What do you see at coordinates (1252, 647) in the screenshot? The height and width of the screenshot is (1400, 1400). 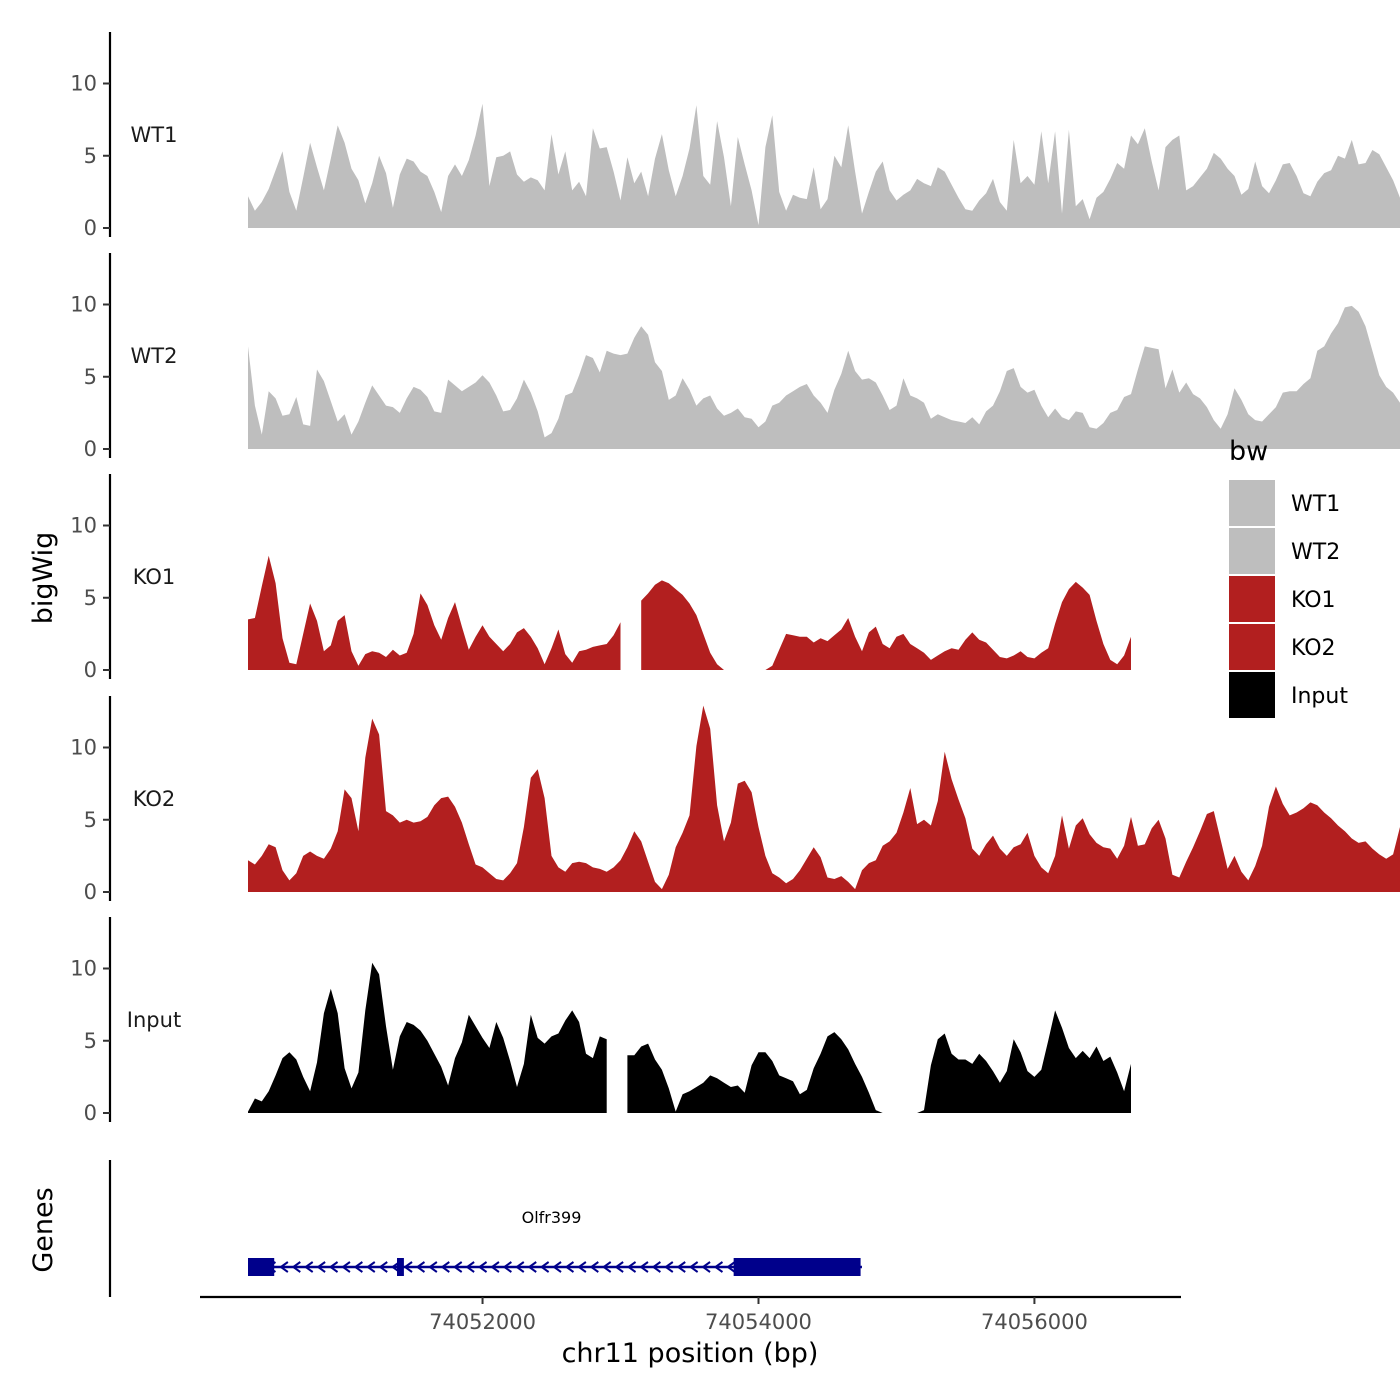 I see `legend-key-ko2` at bounding box center [1252, 647].